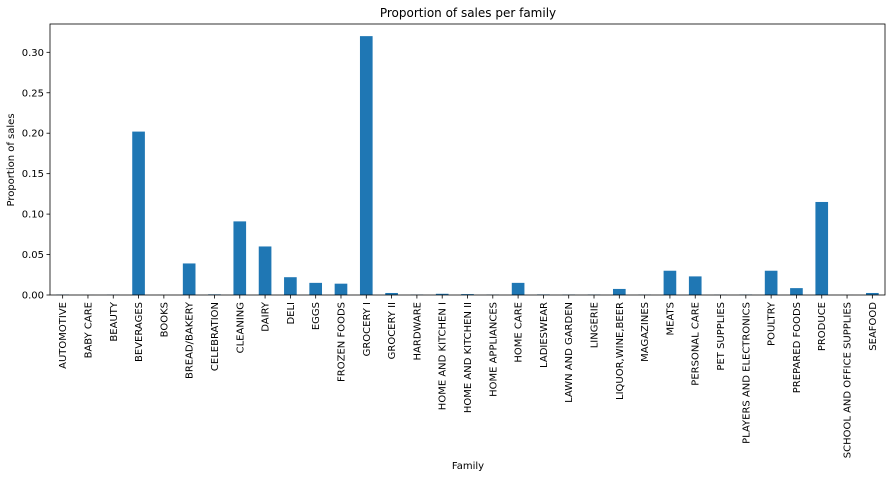  I want to click on x-tick-label: CLEANING, so click(240, 327).